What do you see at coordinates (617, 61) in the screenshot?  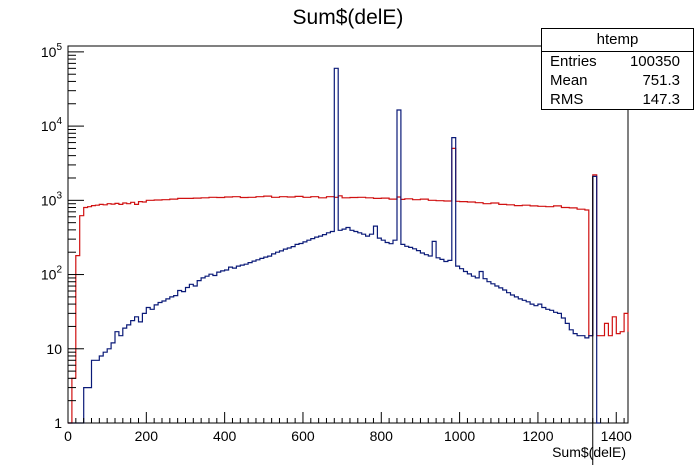 I see `stats-row-entries: Entries 100350` at bounding box center [617, 61].